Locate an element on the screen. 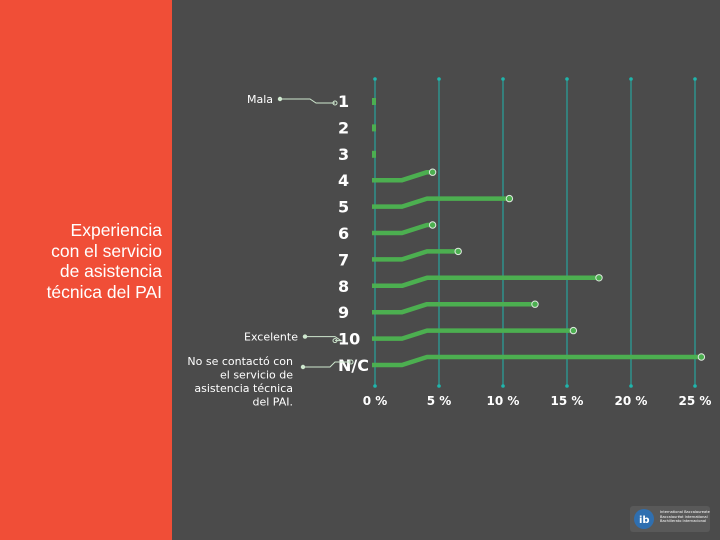 The width and height of the screenshot is (720, 540). category-label: 1 is located at coordinates (343, 101).